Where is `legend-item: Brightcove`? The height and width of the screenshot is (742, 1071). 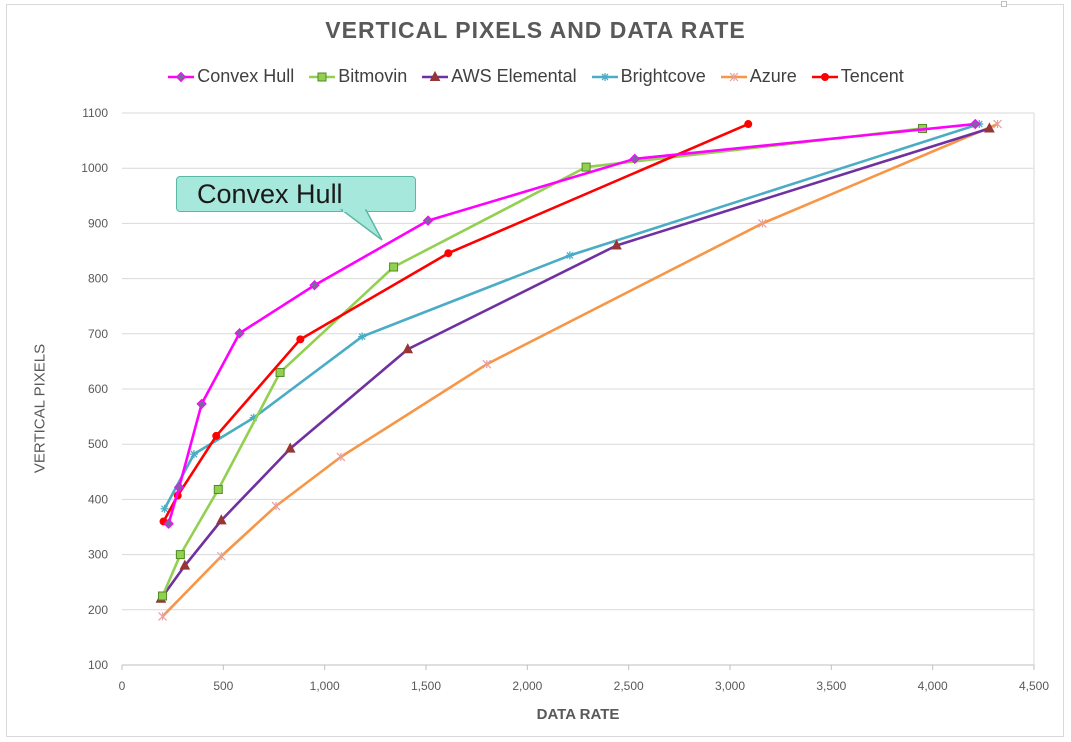
legend-item: Brightcove is located at coordinates (648, 76).